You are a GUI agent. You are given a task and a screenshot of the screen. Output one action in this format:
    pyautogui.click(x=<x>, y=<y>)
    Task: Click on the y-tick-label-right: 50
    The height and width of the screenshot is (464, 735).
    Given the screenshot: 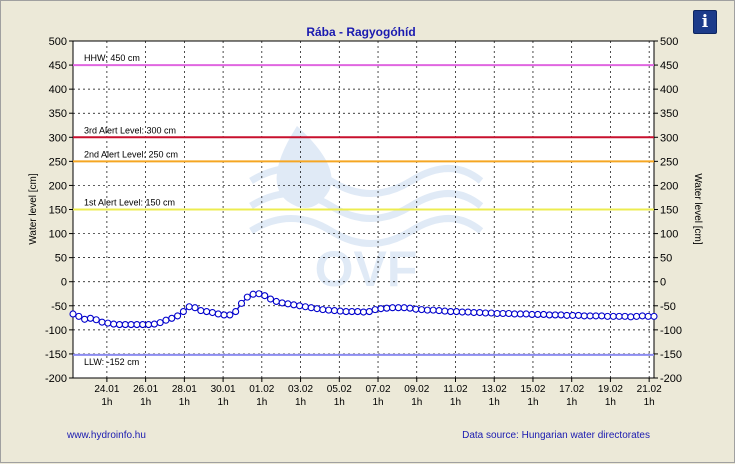 What is the action you would take?
    pyautogui.click(x=666, y=259)
    